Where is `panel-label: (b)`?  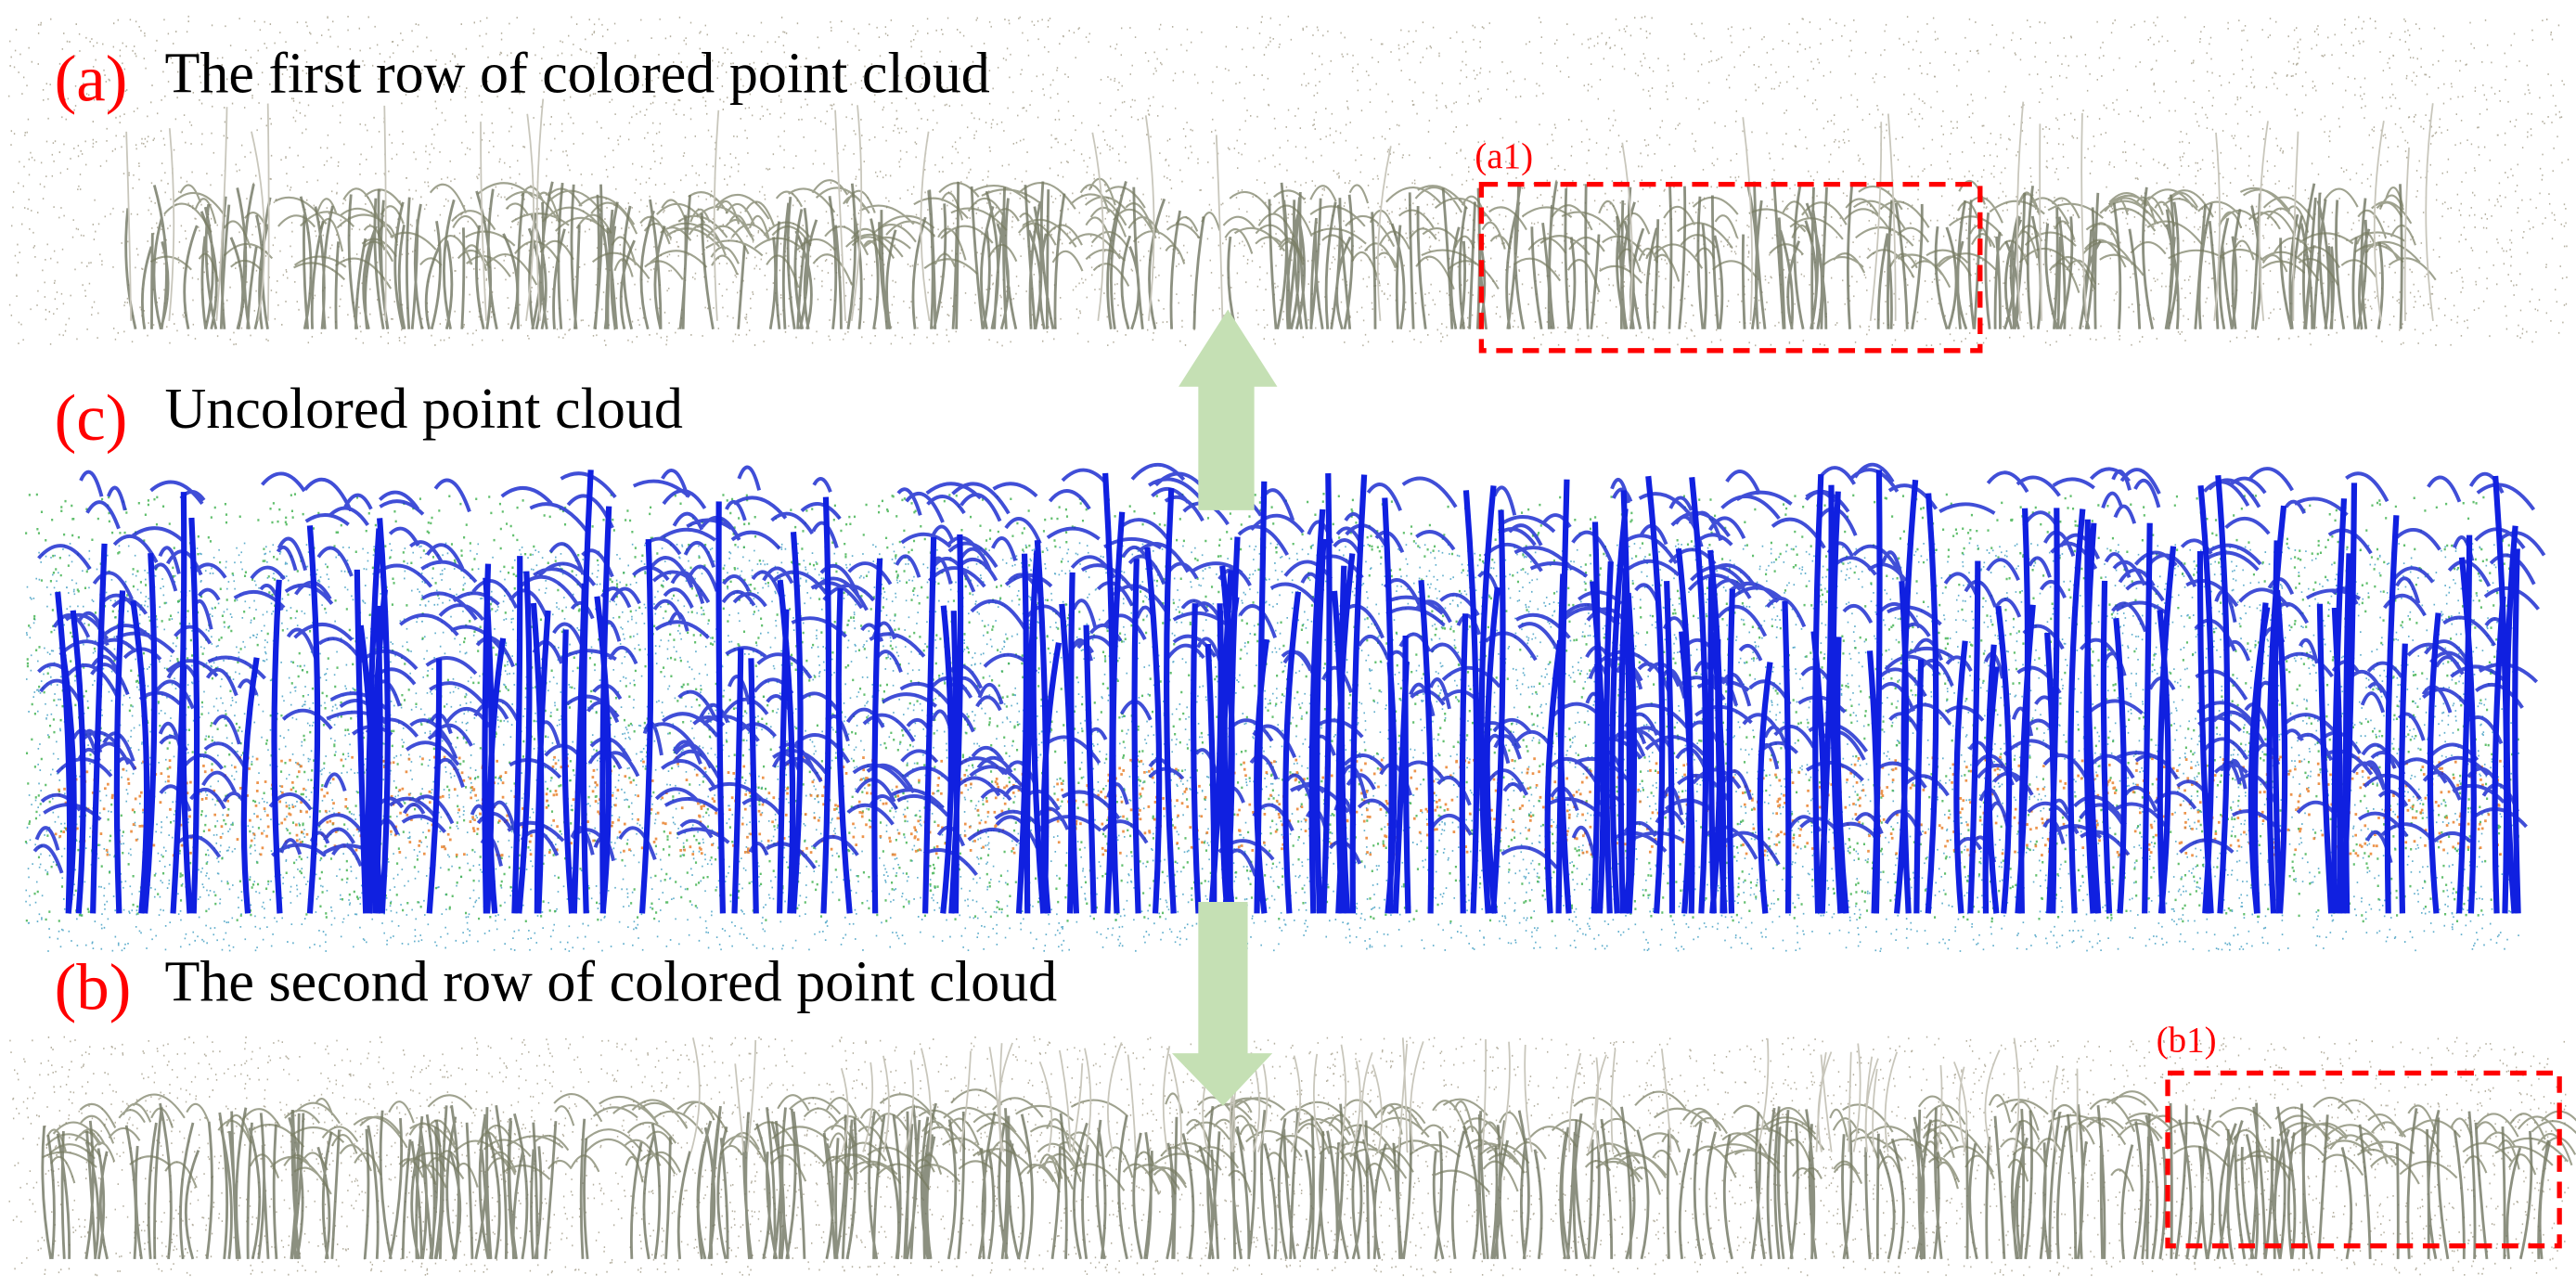 panel-label: (b) is located at coordinates (93, 988).